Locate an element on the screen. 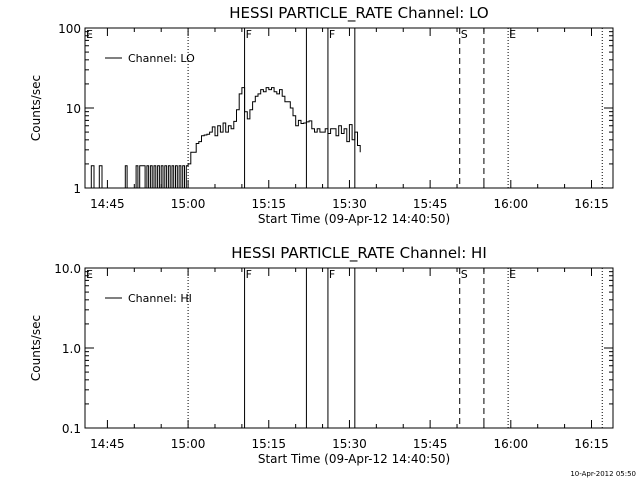 This screenshot has width=640, height=480. y-tick-label: 0.1 is located at coordinates (71, 429).